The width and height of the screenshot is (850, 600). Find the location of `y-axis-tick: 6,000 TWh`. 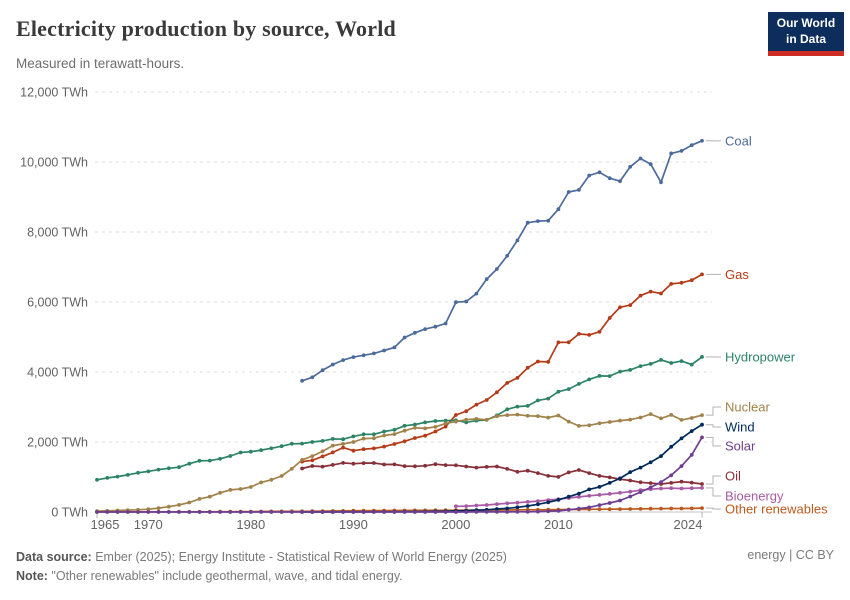

y-axis-tick: 6,000 TWh is located at coordinates (57, 303).